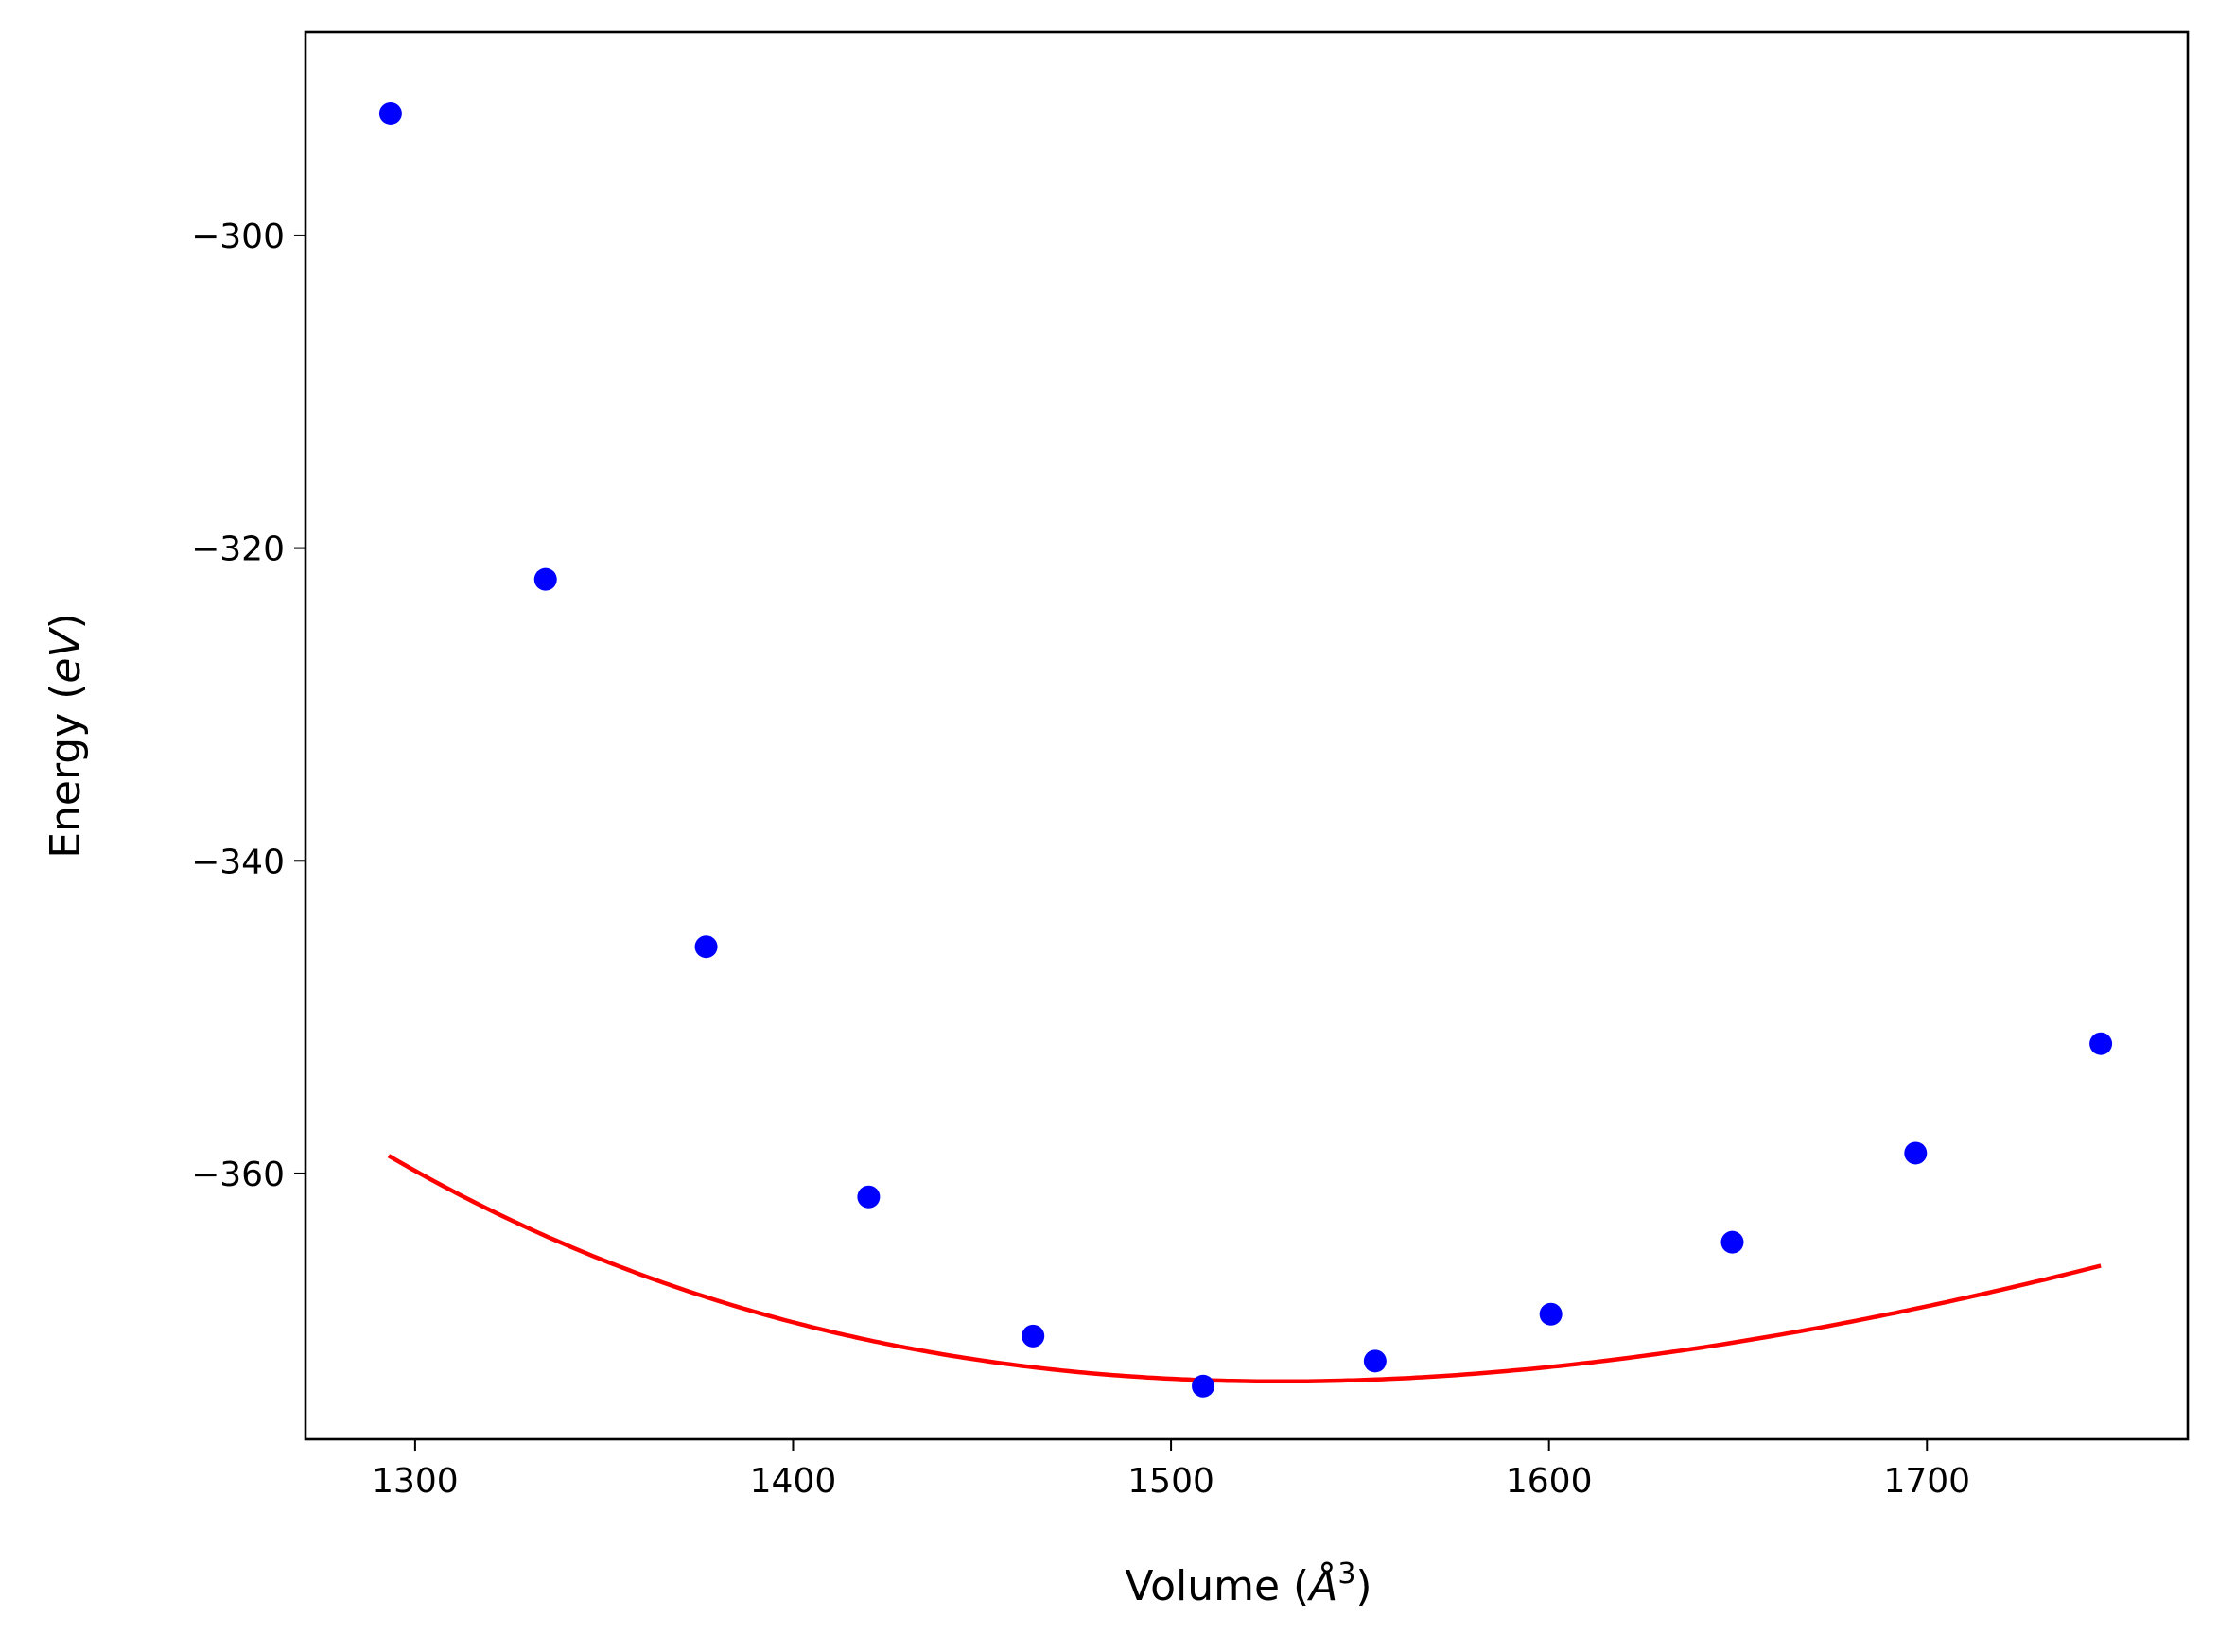 This screenshot has width=2218, height=1652. Describe the element at coordinates (793, 1482) in the screenshot. I see `x-tick-label: 1400` at that location.